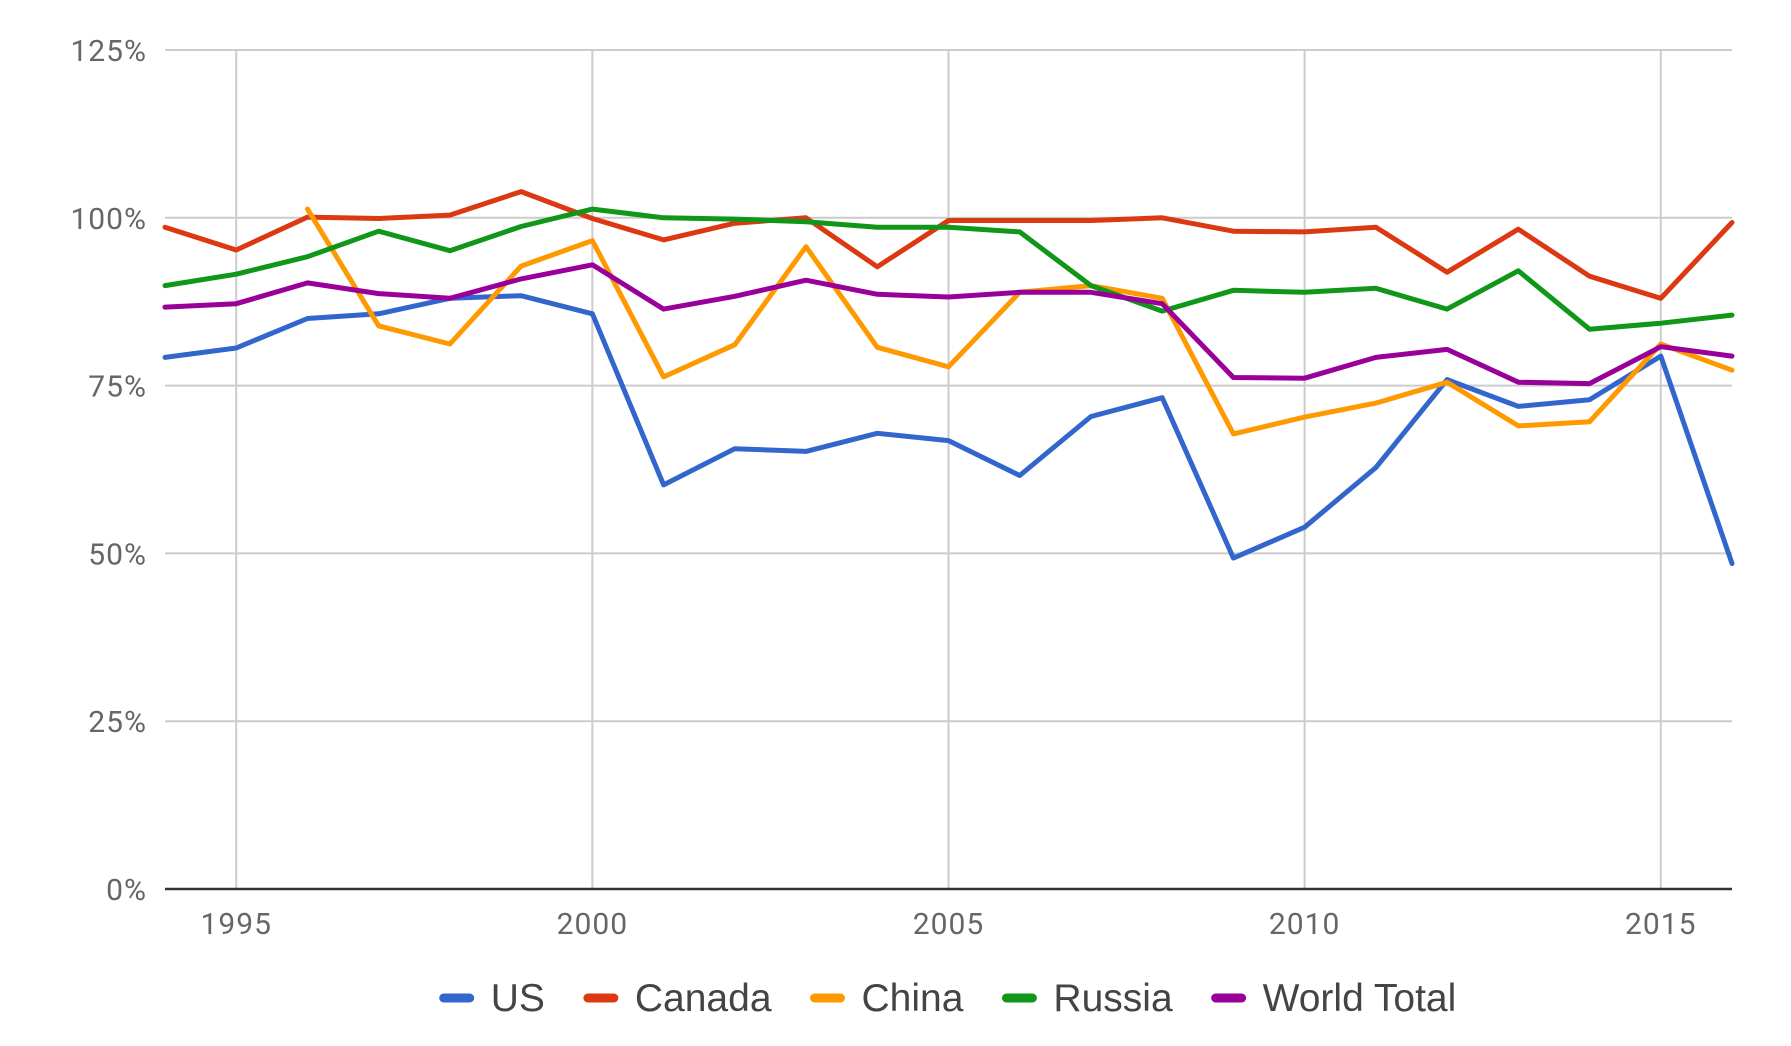 This screenshot has width=1791, height=1046. I want to click on x-tick-label: 2000, so click(592, 924).